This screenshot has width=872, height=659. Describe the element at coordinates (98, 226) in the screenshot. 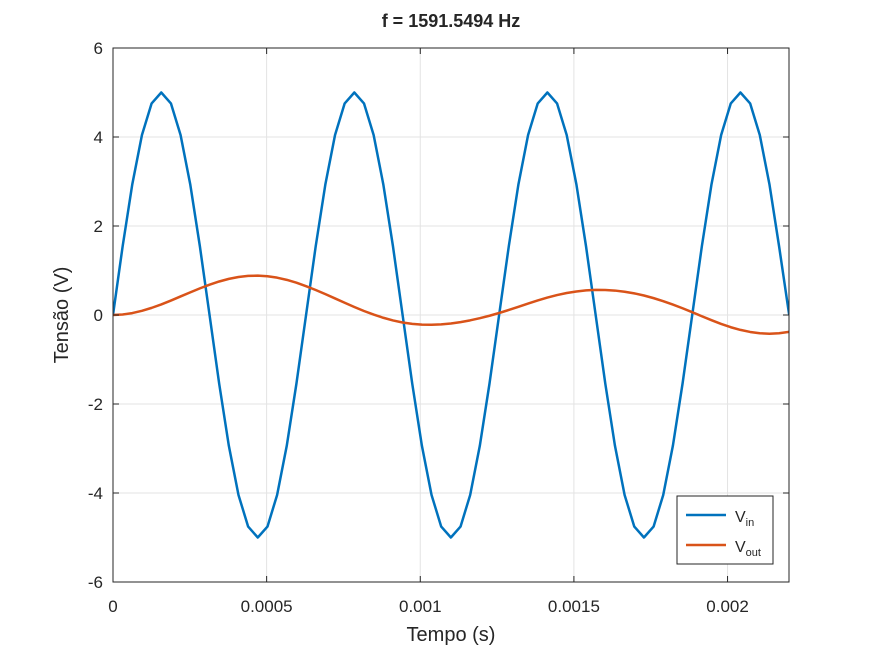

I see `y-tick-label: 2` at that location.